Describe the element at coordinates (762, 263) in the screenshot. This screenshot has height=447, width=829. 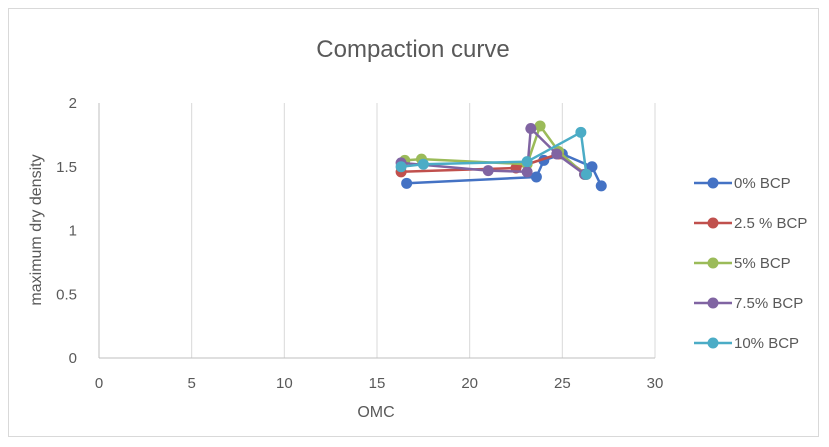
I see `legend-label: 5% BCP` at that location.